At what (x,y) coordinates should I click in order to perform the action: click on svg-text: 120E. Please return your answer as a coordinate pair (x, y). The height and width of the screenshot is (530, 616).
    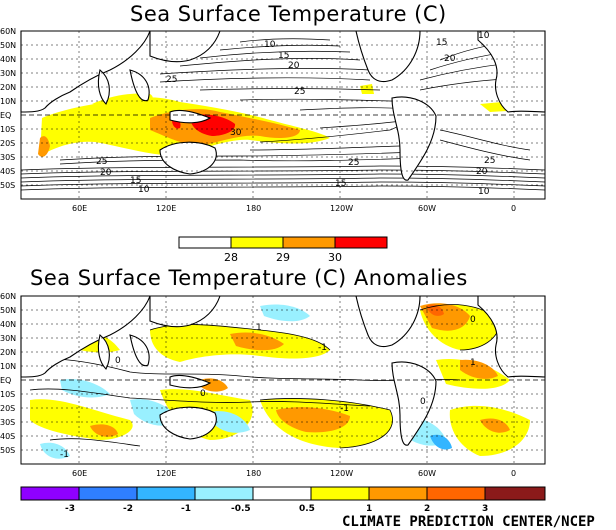
    Looking at the image, I should click on (166, 473).